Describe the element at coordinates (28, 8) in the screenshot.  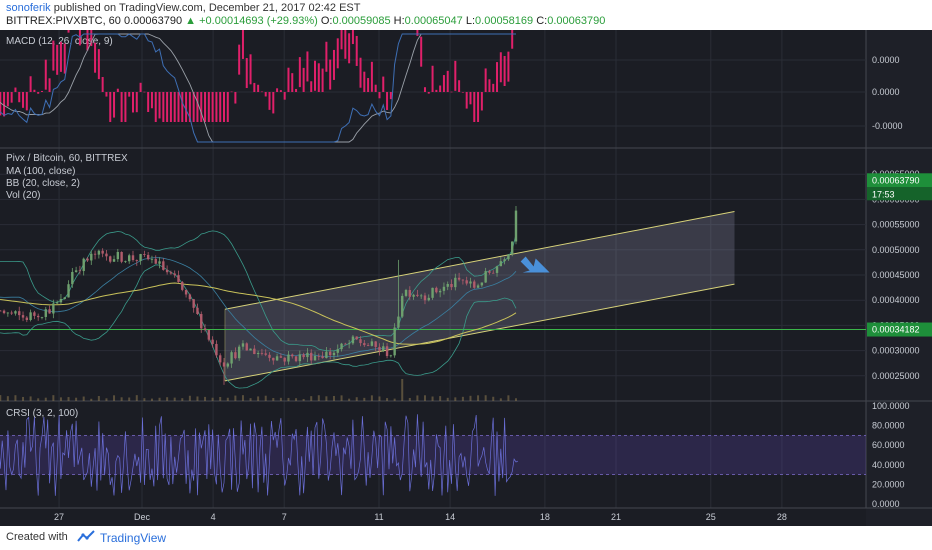
I see `author-link: sonoferik` at that location.